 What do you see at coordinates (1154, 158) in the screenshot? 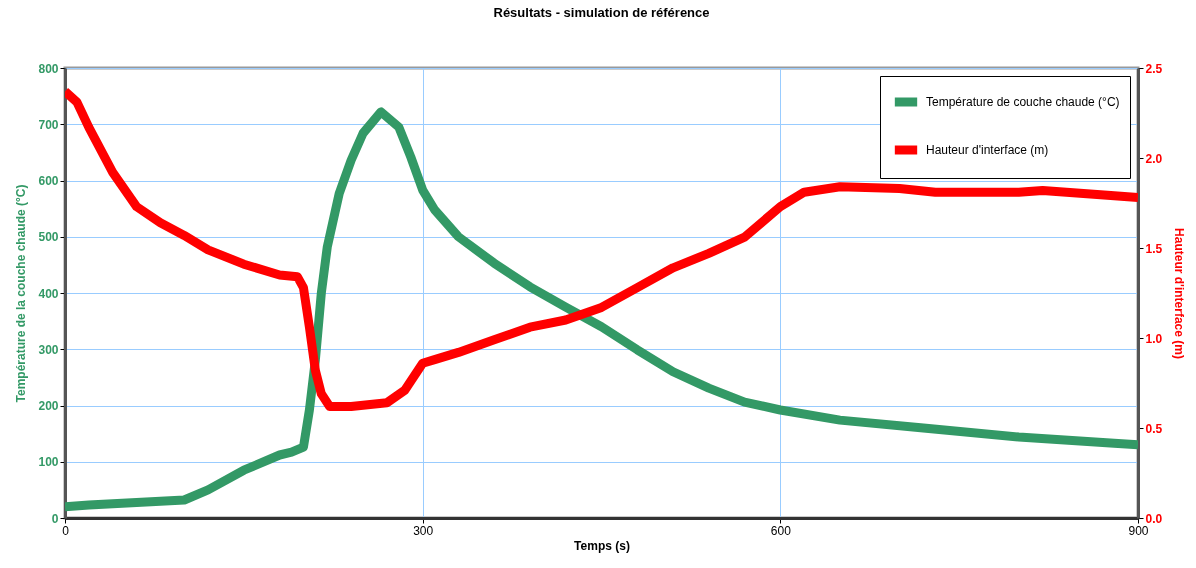
I see `y2-tick-label: 2.0` at bounding box center [1154, 158].